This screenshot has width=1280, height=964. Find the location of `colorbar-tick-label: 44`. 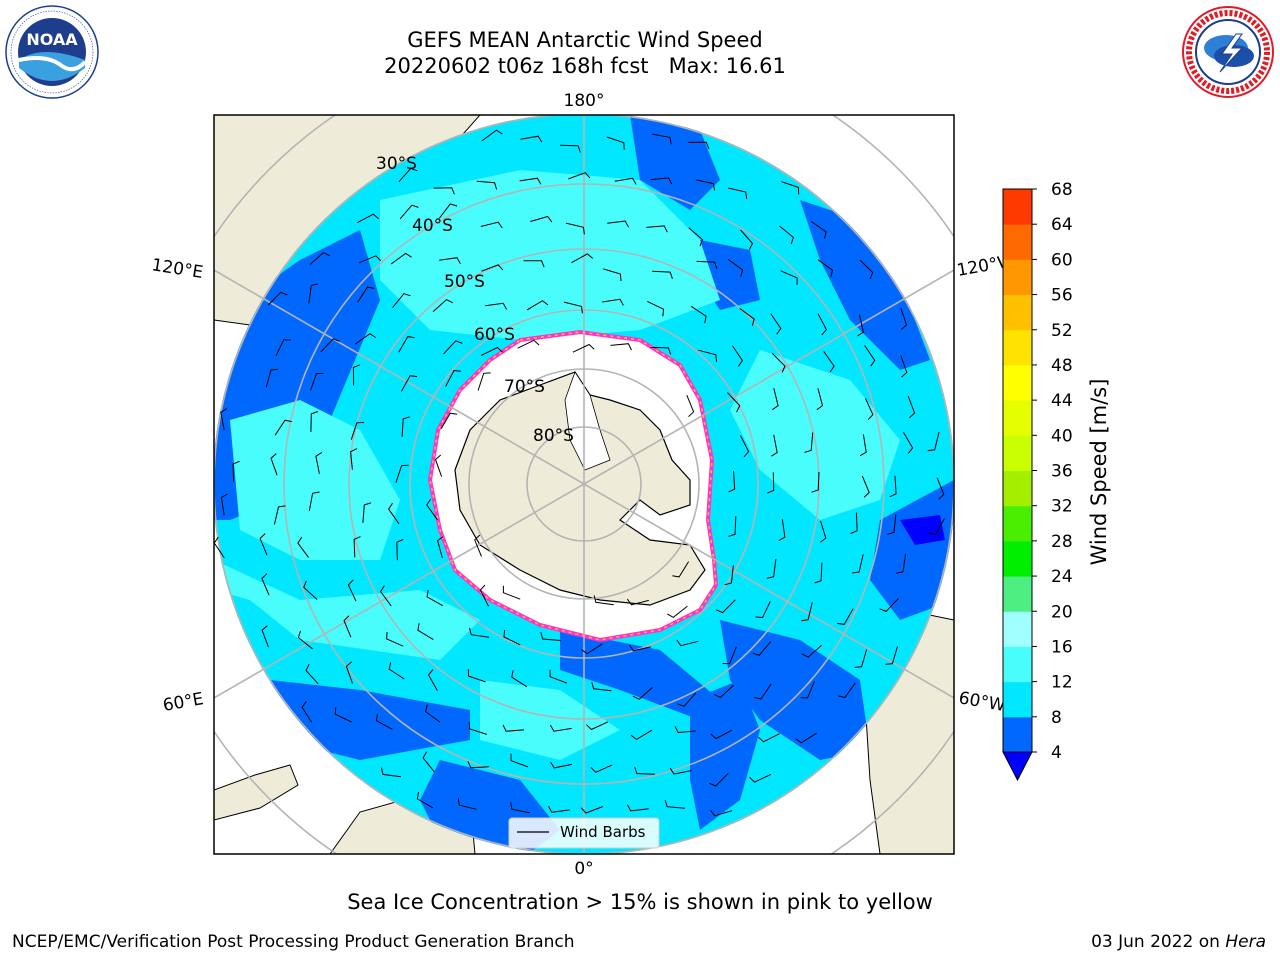

colorbar-tick-label: 44 is located at coordinates (1062, 401).